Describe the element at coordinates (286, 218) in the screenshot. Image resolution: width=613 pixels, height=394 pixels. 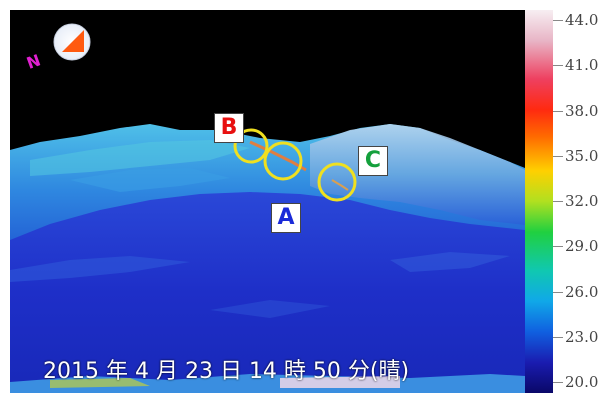
I see `label-a: A` at that location.